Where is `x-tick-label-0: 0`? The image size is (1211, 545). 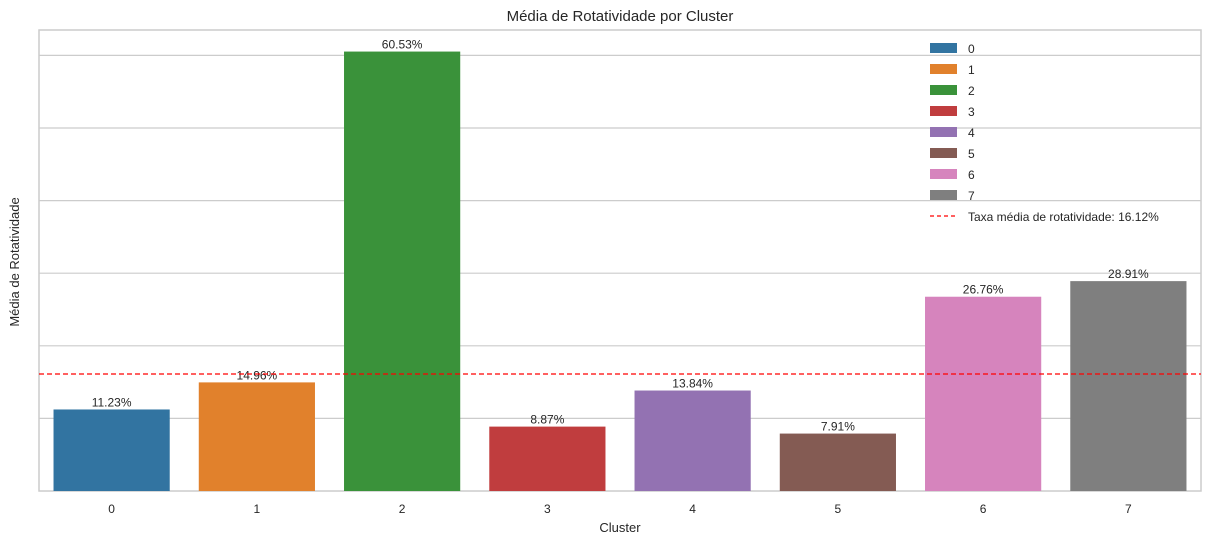
x-tick-label-0: 0 is located at coordinates (111, 509).